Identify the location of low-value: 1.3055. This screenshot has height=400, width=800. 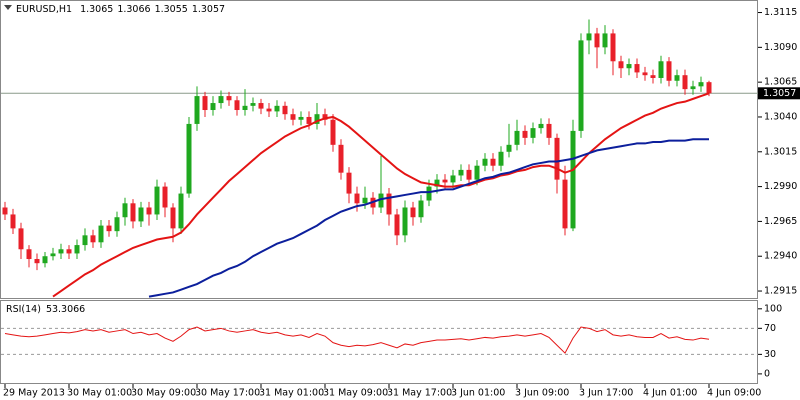
(171, 9).